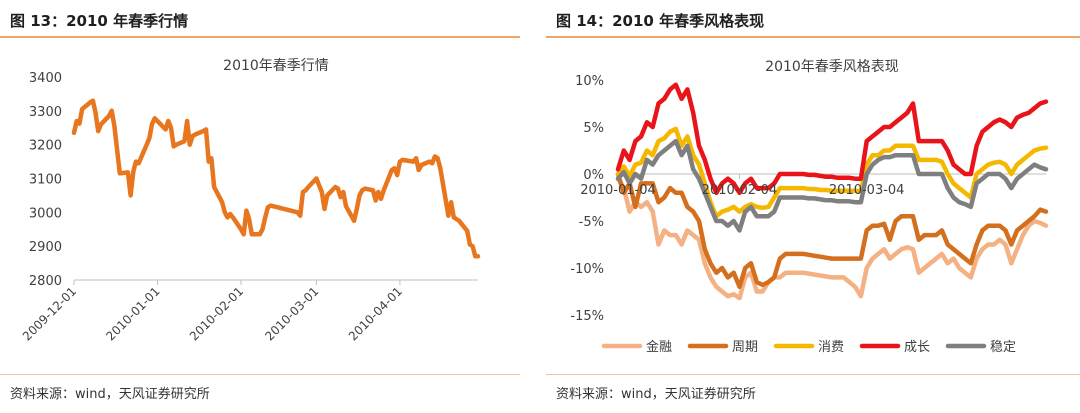 This screenshot has width=1080, height=413. What do you see at coordinates (832, 172) in the screenshot?
I see `series-line-消费` at bounding box center [832, 172].